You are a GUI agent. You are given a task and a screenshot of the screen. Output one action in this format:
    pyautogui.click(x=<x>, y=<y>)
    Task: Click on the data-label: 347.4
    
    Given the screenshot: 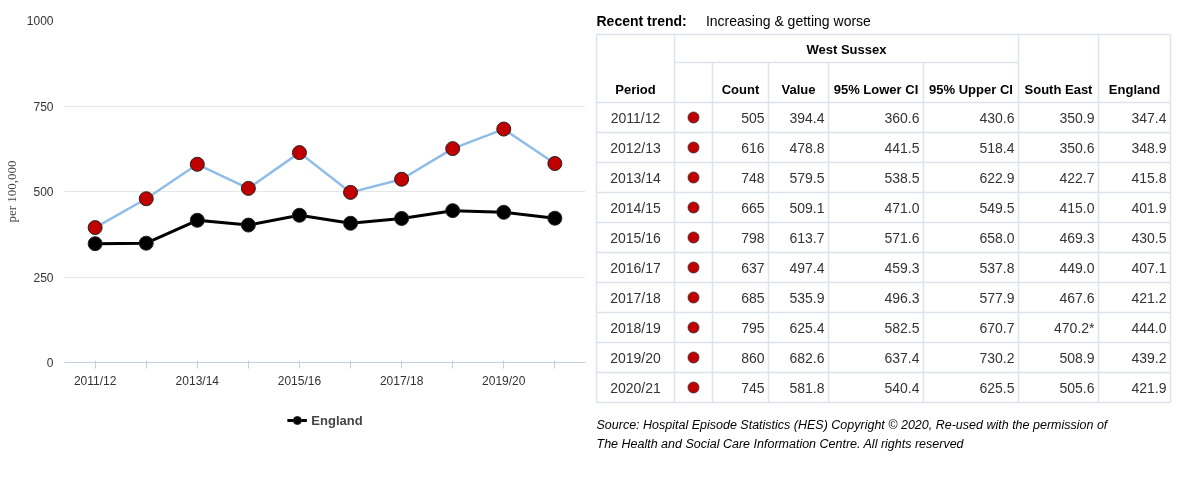 What is the action you would take?
    pyautogui.click(x=1149, y=117)
    